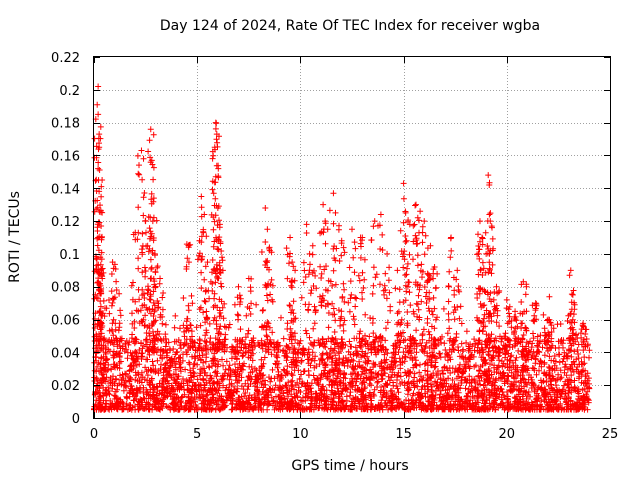 Image resolution: width=640 pixels, height=480 pixels. What do you see at coordinates (65, 321) in the screenshot?
I see `y-tick-label: 0.06` at bounding box center [65, 321].